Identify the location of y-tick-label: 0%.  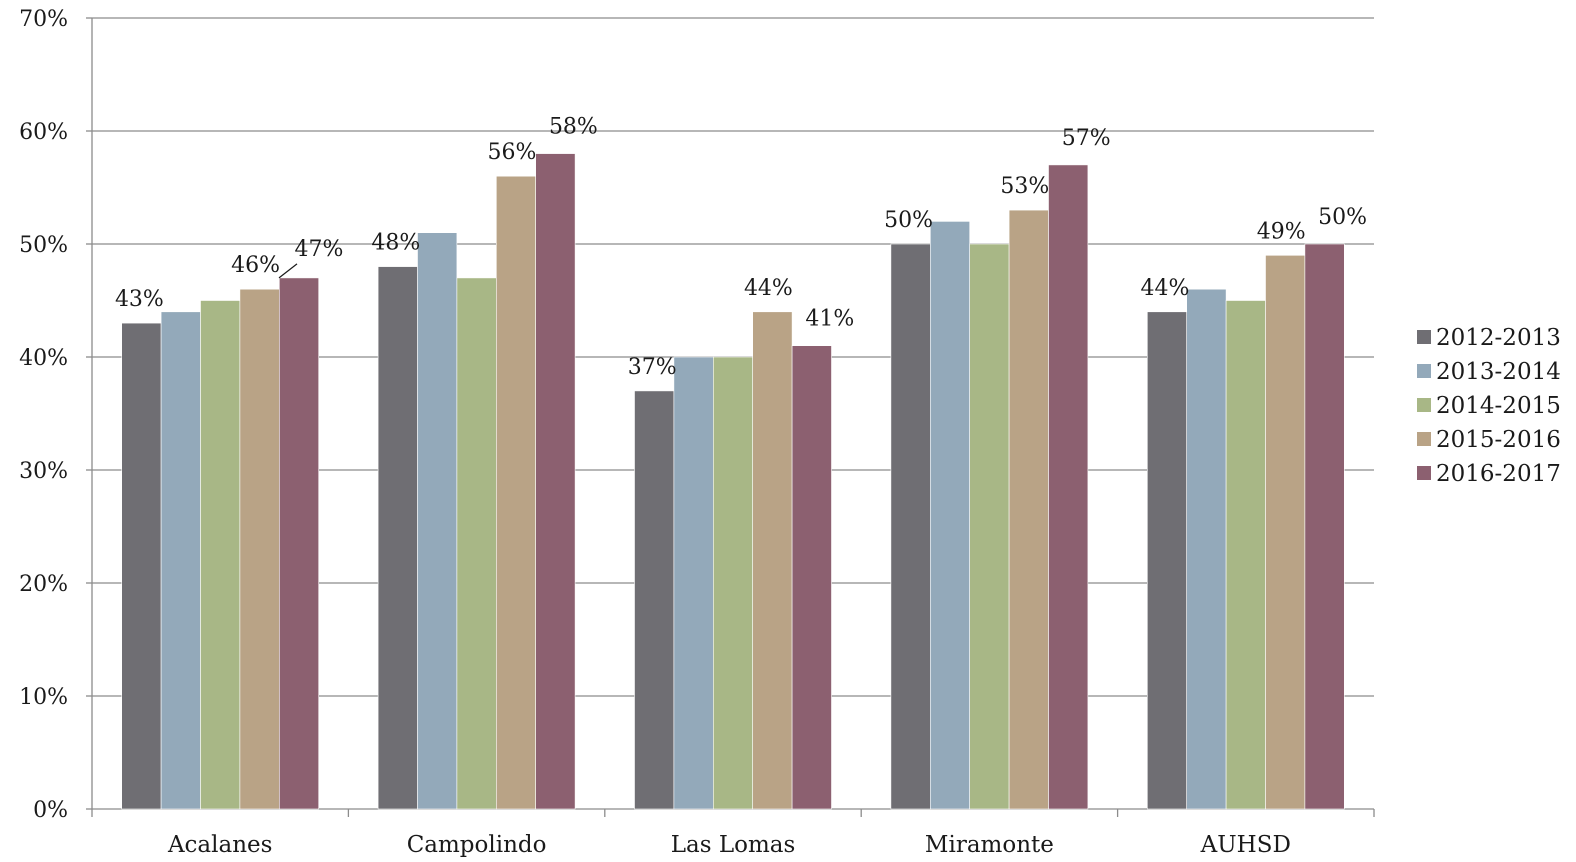
(50, 810).